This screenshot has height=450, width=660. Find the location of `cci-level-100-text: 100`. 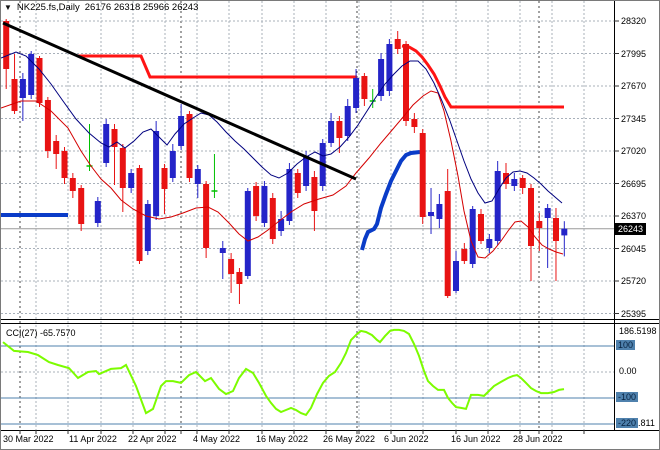

cci-level-100-text: 100 is located at coordinates (626, 345).